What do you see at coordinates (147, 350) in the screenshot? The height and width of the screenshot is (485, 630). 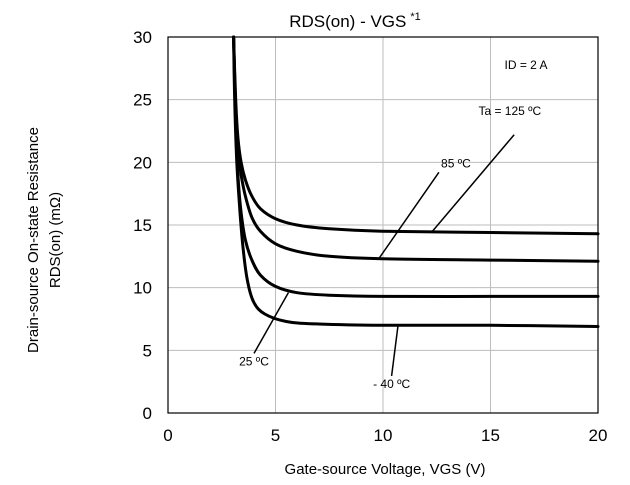 I see `y-tick-label: 5` at bounding box center [147, 350].